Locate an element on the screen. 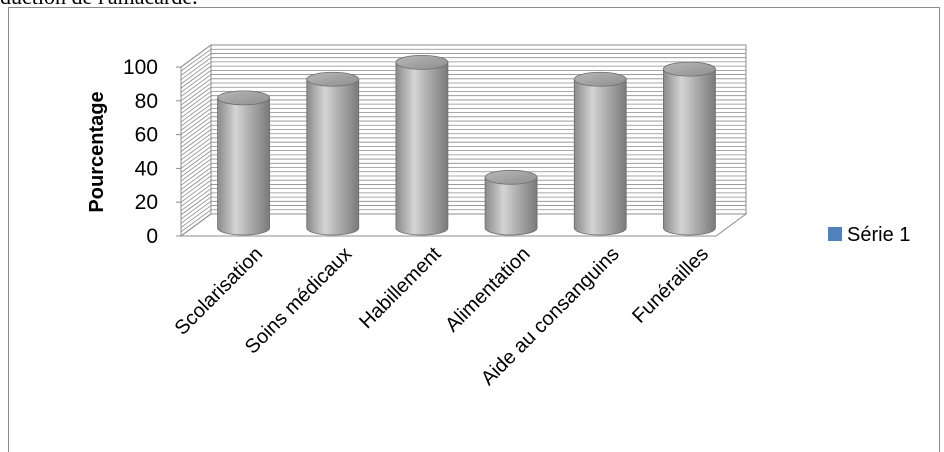 The height and width of the screenshot is (452, 944). category-label: Alimentation is located at coordinates (487, 289).